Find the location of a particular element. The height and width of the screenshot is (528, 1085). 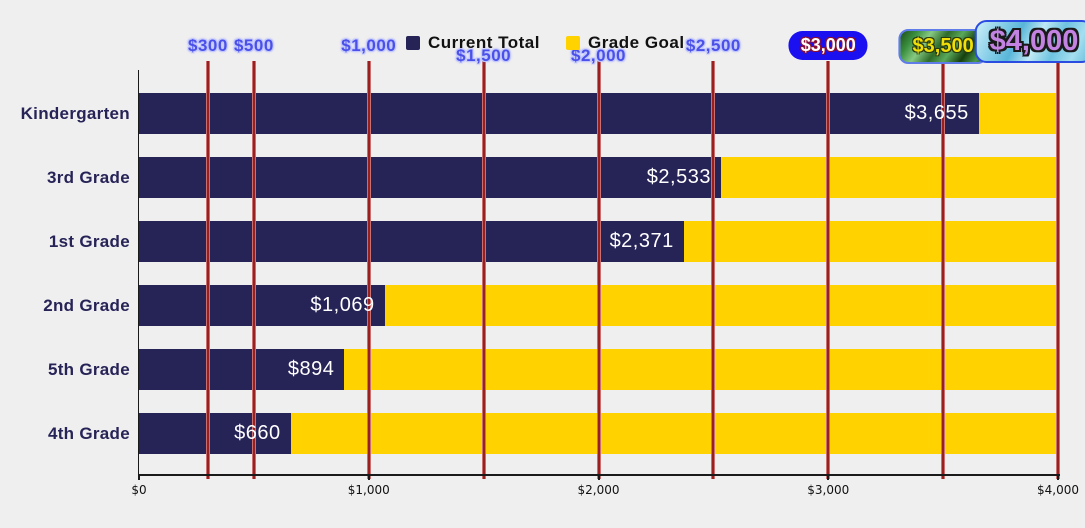

chart-legend: Current Total Grade Goal is located at coordinates (545, 43).